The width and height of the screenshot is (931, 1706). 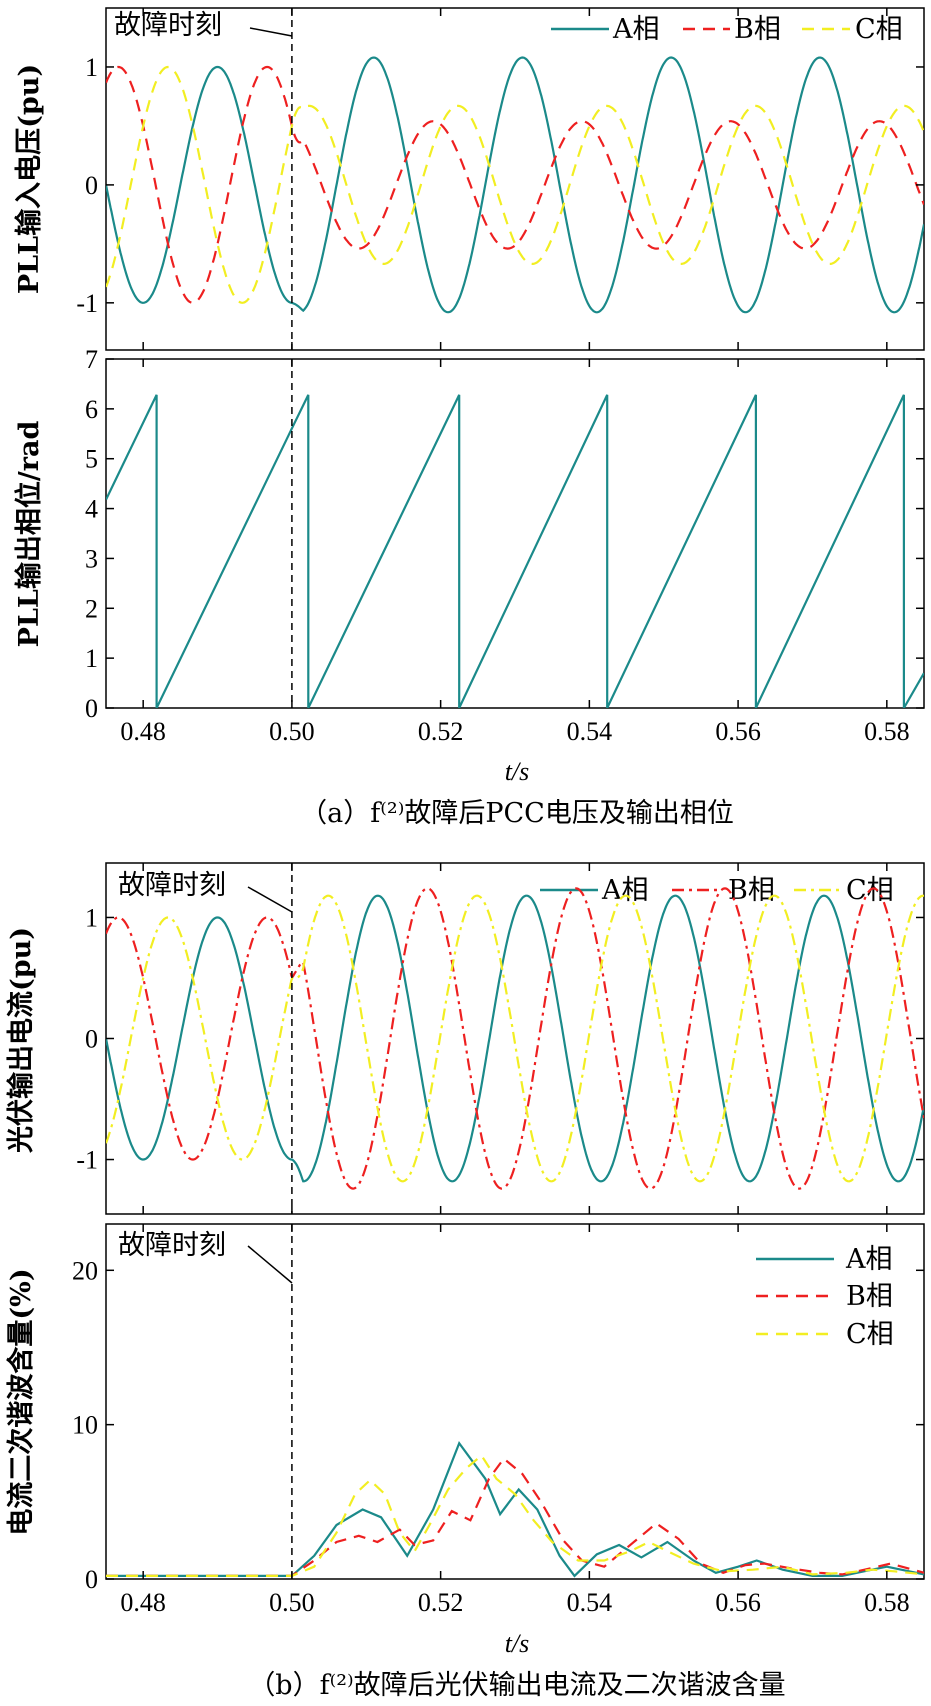 I want to click on caption-b: （b）f⁽²⁾故障后光伏输出电流及二次谐波含量, so click(x=516, y=1685).